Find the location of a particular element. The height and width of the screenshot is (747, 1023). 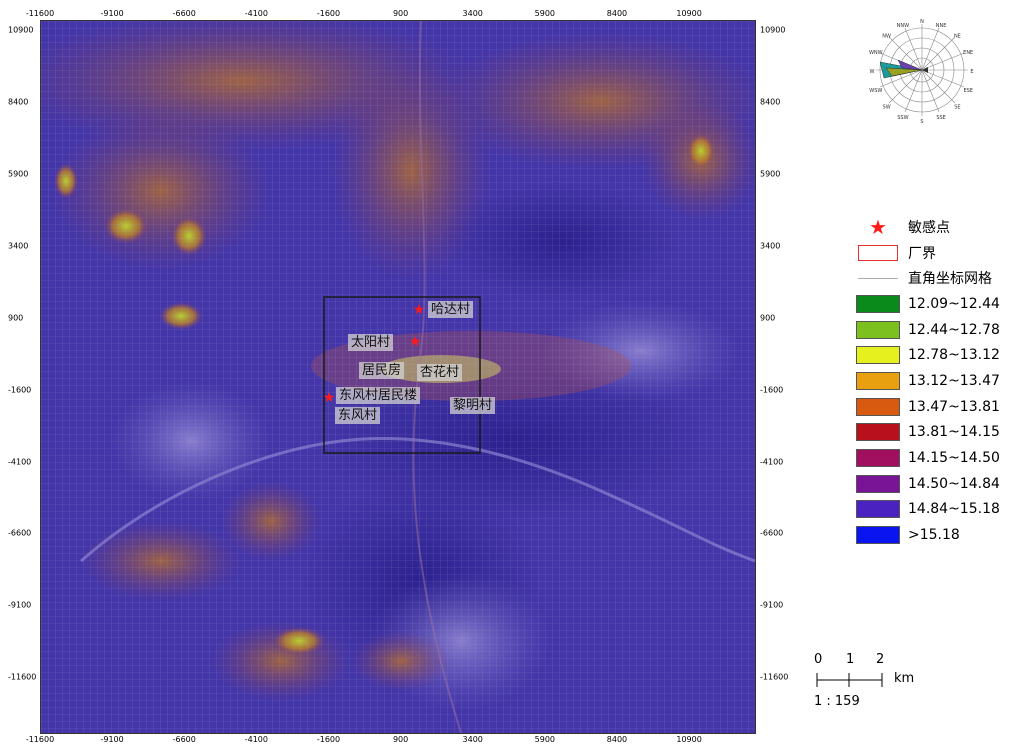

place-label-xinghua: 杏花村 is located at coordinates (440, 372).